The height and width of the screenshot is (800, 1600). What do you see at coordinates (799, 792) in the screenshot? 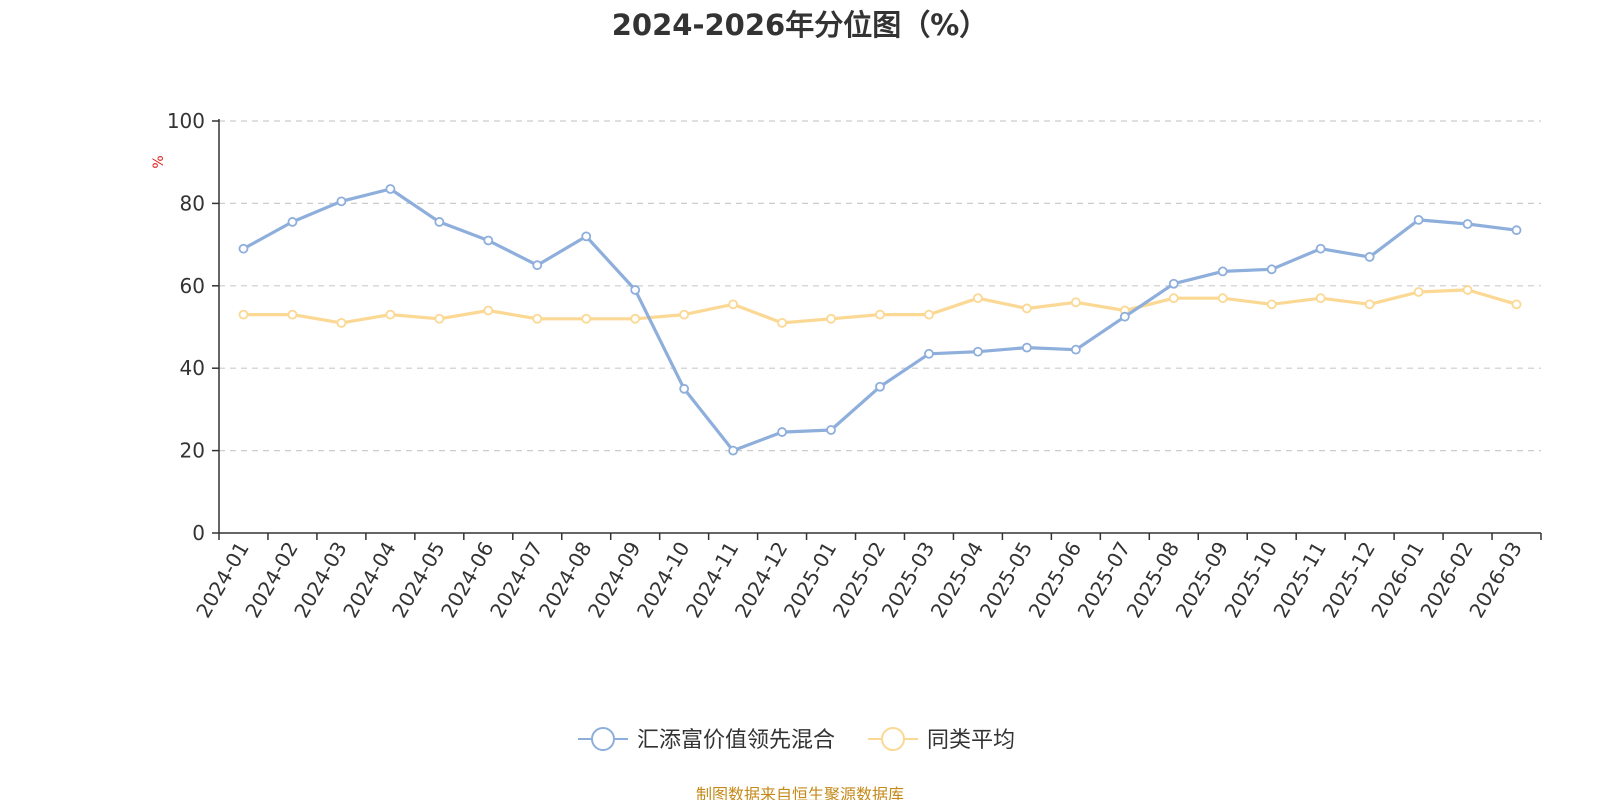
I see `data-source-note: 制图数据来自恒生聚源数据库` at bounding box center [799, 792].